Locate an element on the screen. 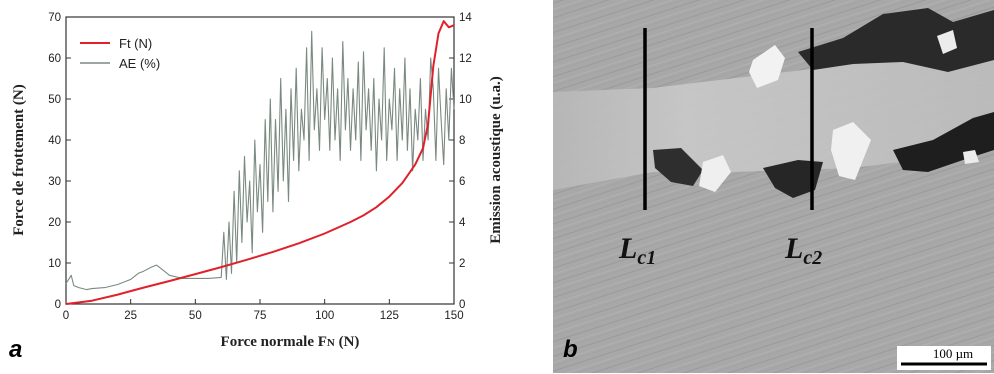 Image resolution: width=994 pixels, height=374 pixels. y-axis-left-title: Force de frottement (N) is located at coordinates (19, 159).